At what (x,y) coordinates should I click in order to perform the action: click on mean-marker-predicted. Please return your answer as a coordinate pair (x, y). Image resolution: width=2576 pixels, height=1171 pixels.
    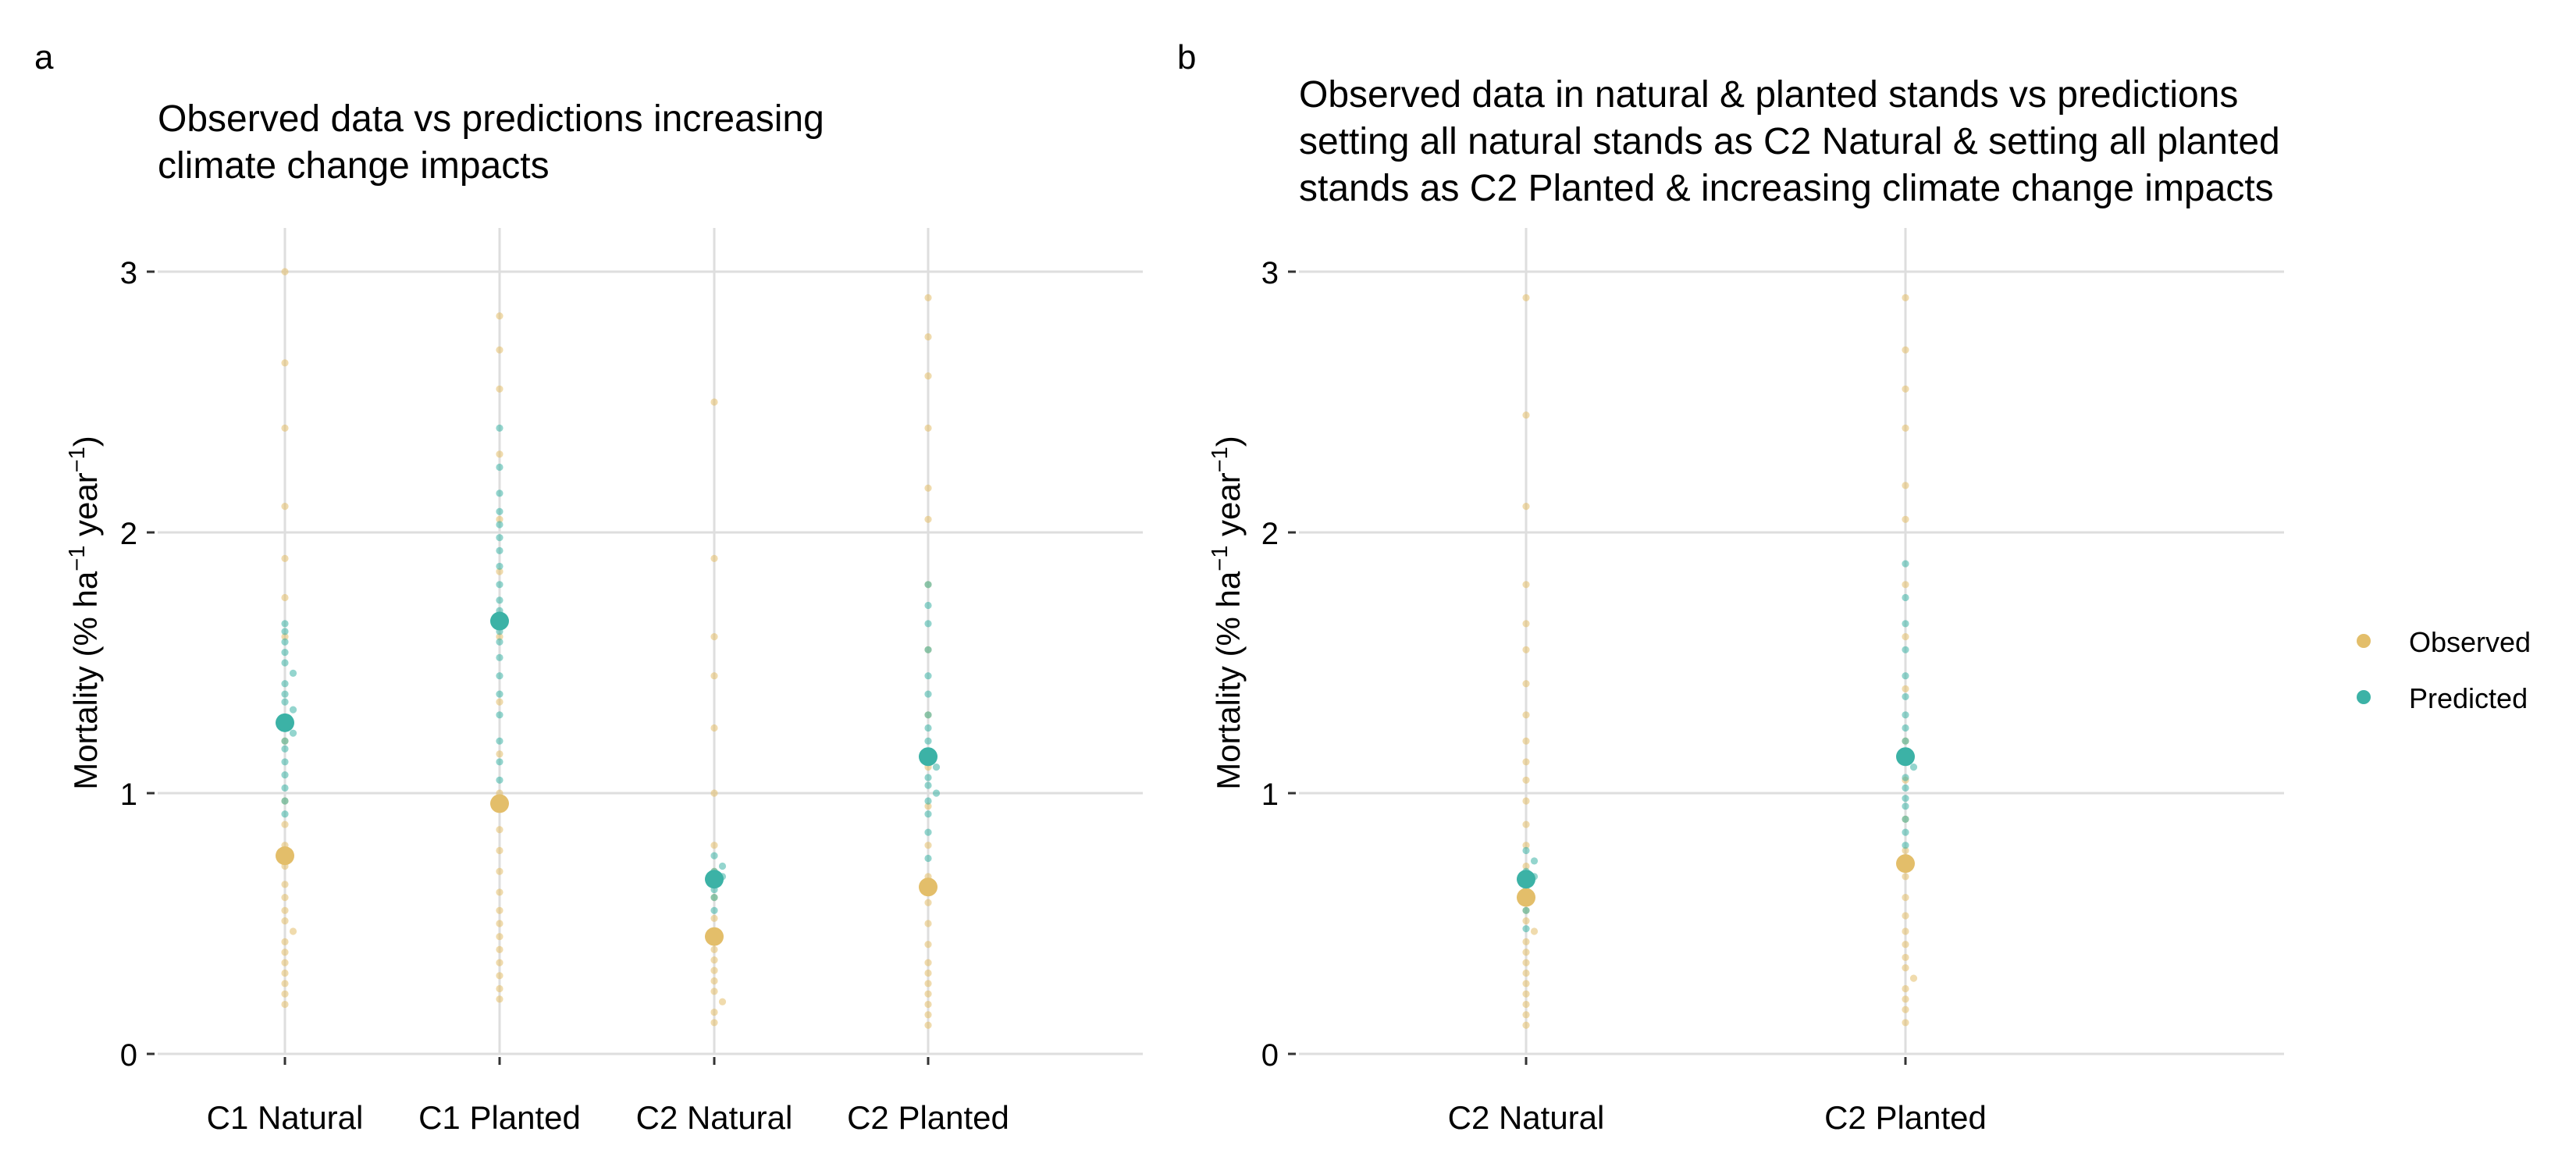
    Looking at the image, I should click on (1526, 879).